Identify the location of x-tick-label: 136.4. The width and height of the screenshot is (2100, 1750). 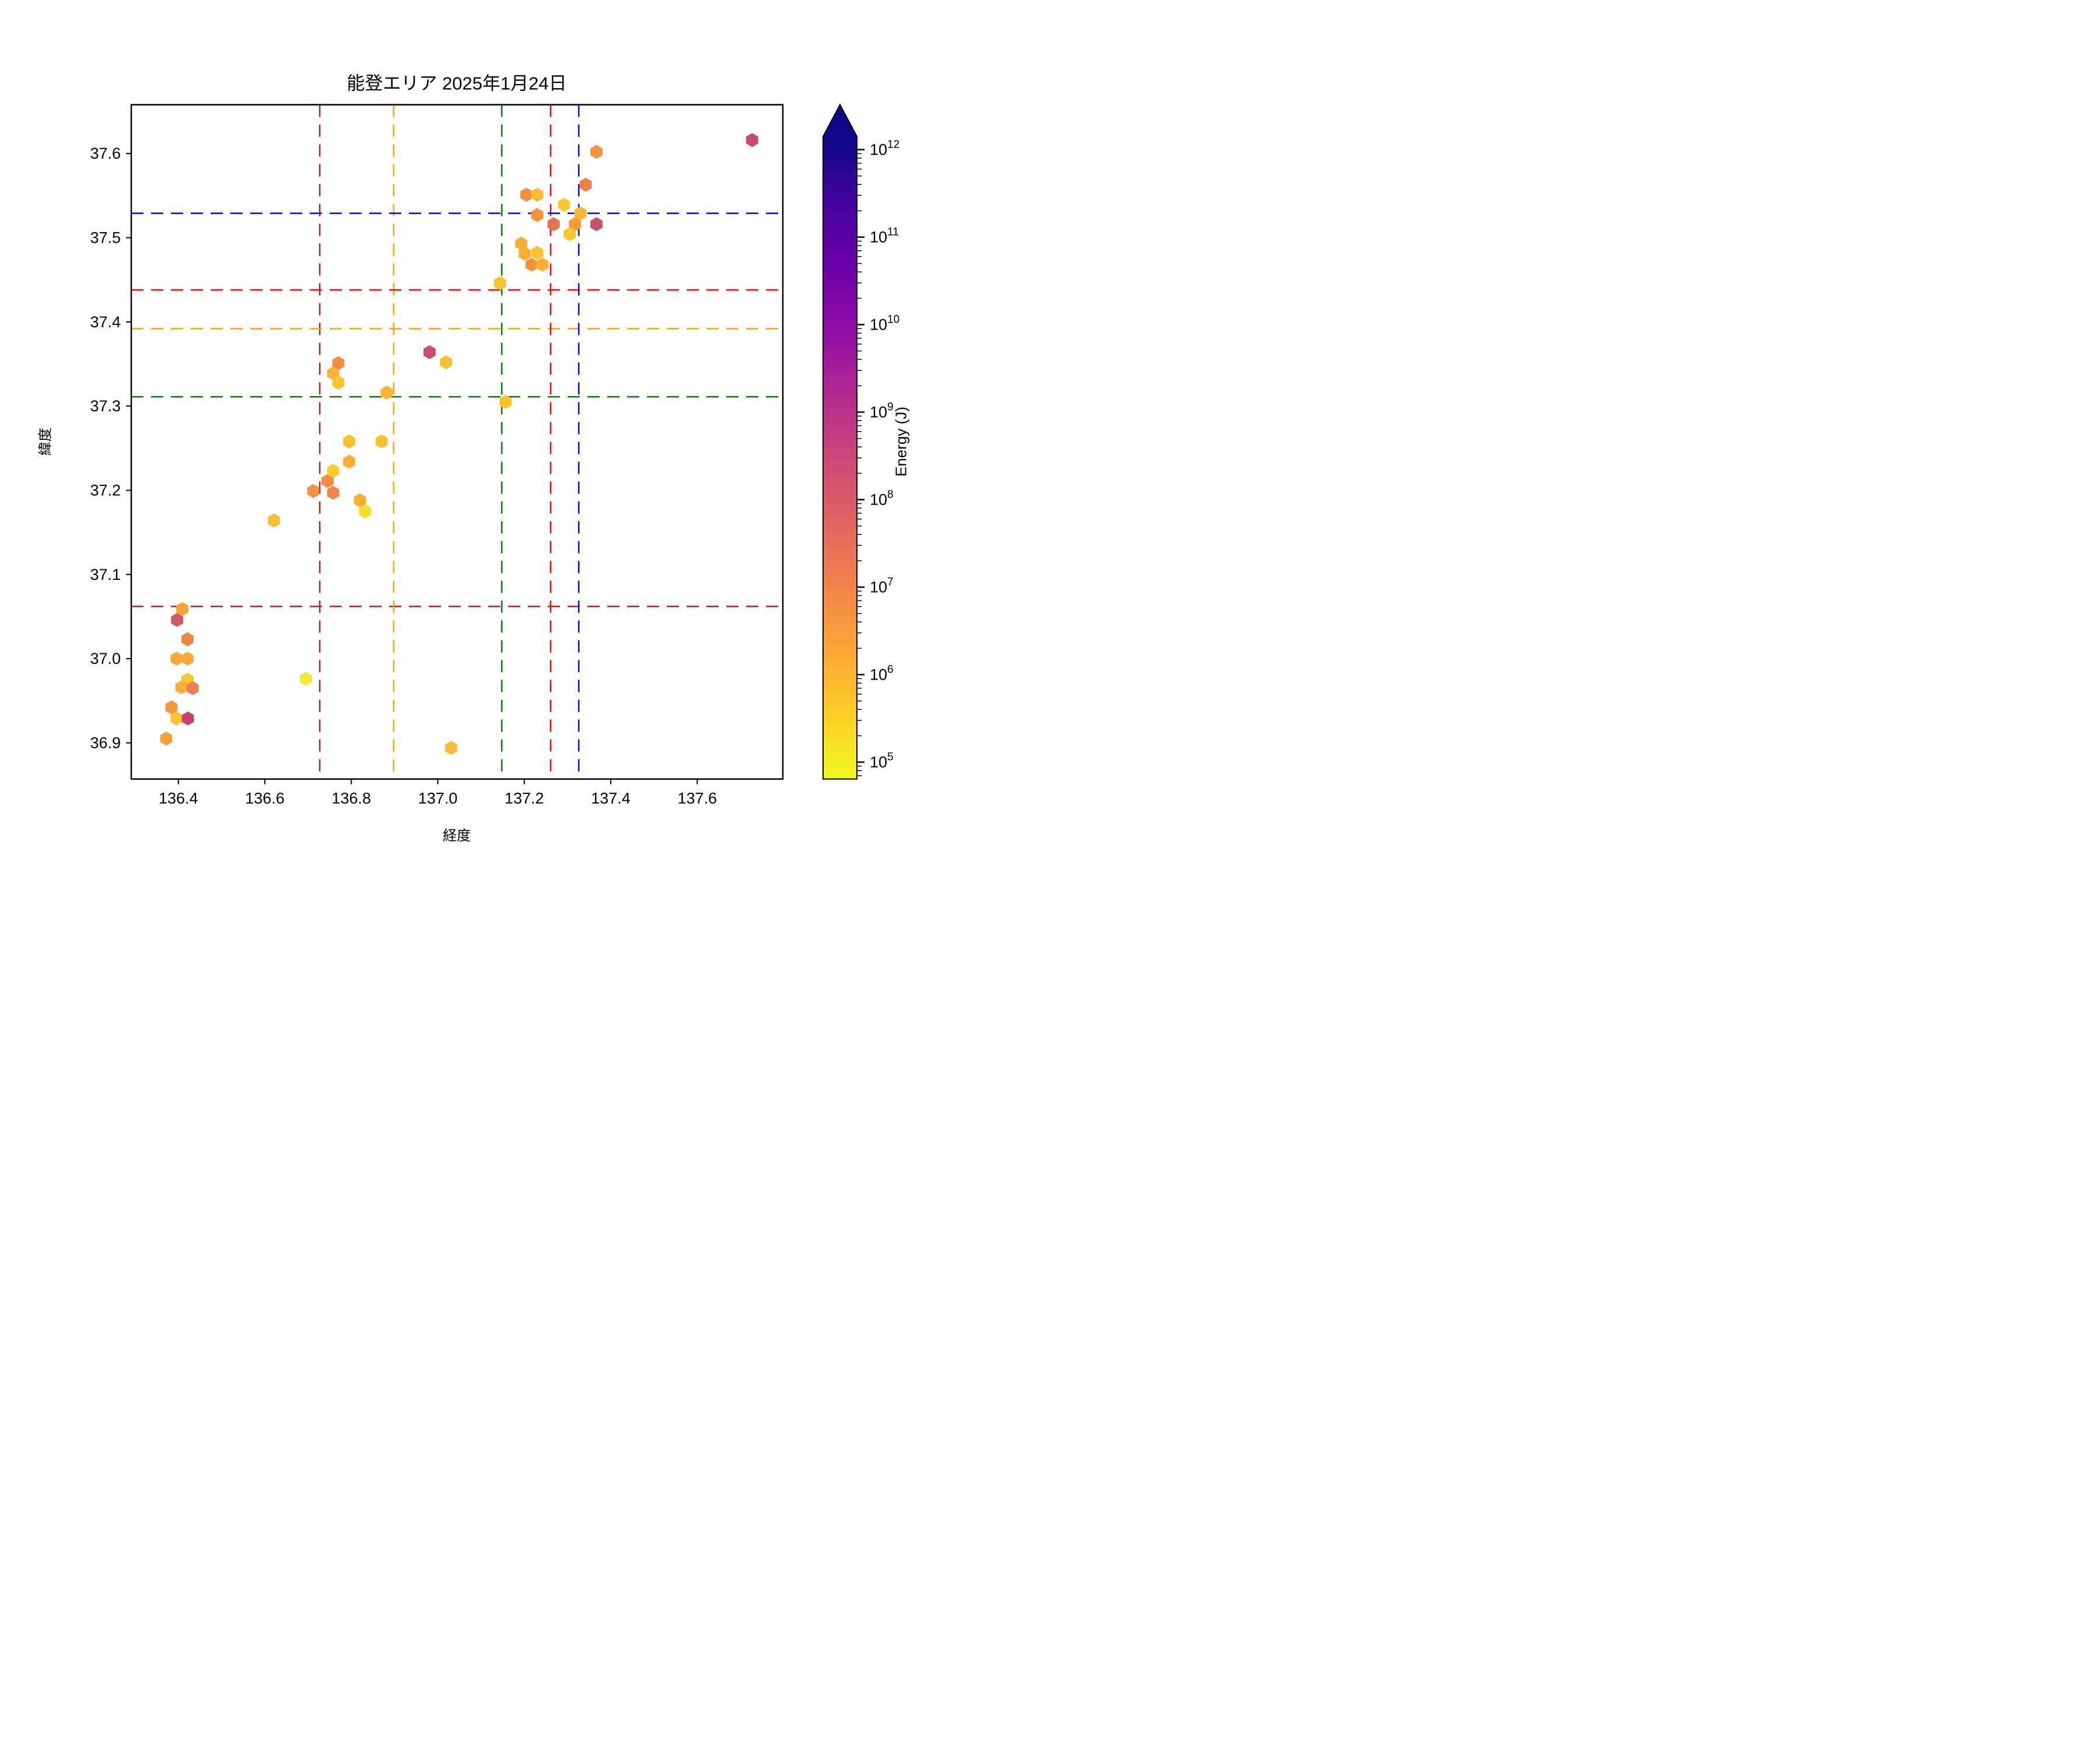
(178, 799).